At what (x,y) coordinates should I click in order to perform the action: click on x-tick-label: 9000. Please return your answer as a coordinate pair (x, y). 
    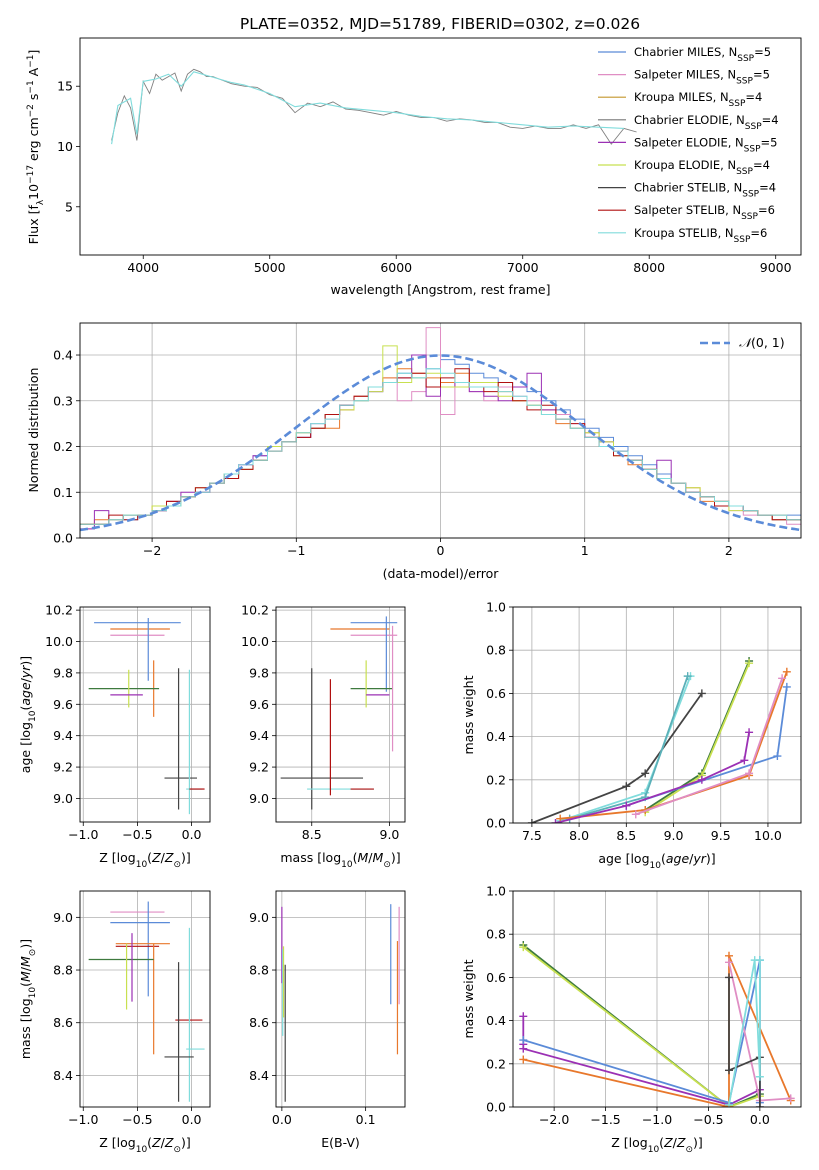
    Looking at the image, I should click on (776, 267).